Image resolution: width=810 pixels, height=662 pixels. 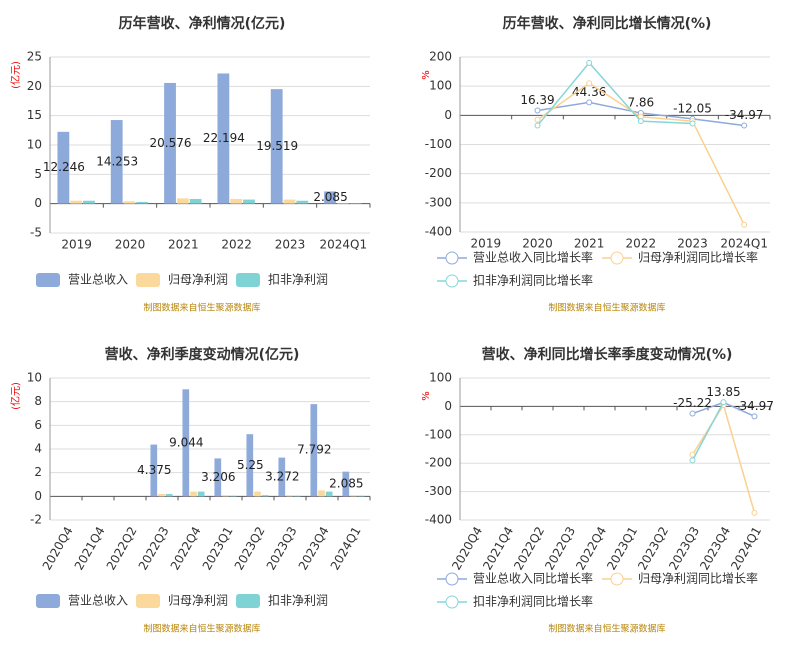 What do you see at coordinates (537, 100) in the screenshot?
I see `data-label: 16.39` at bounding box center [537, 100].